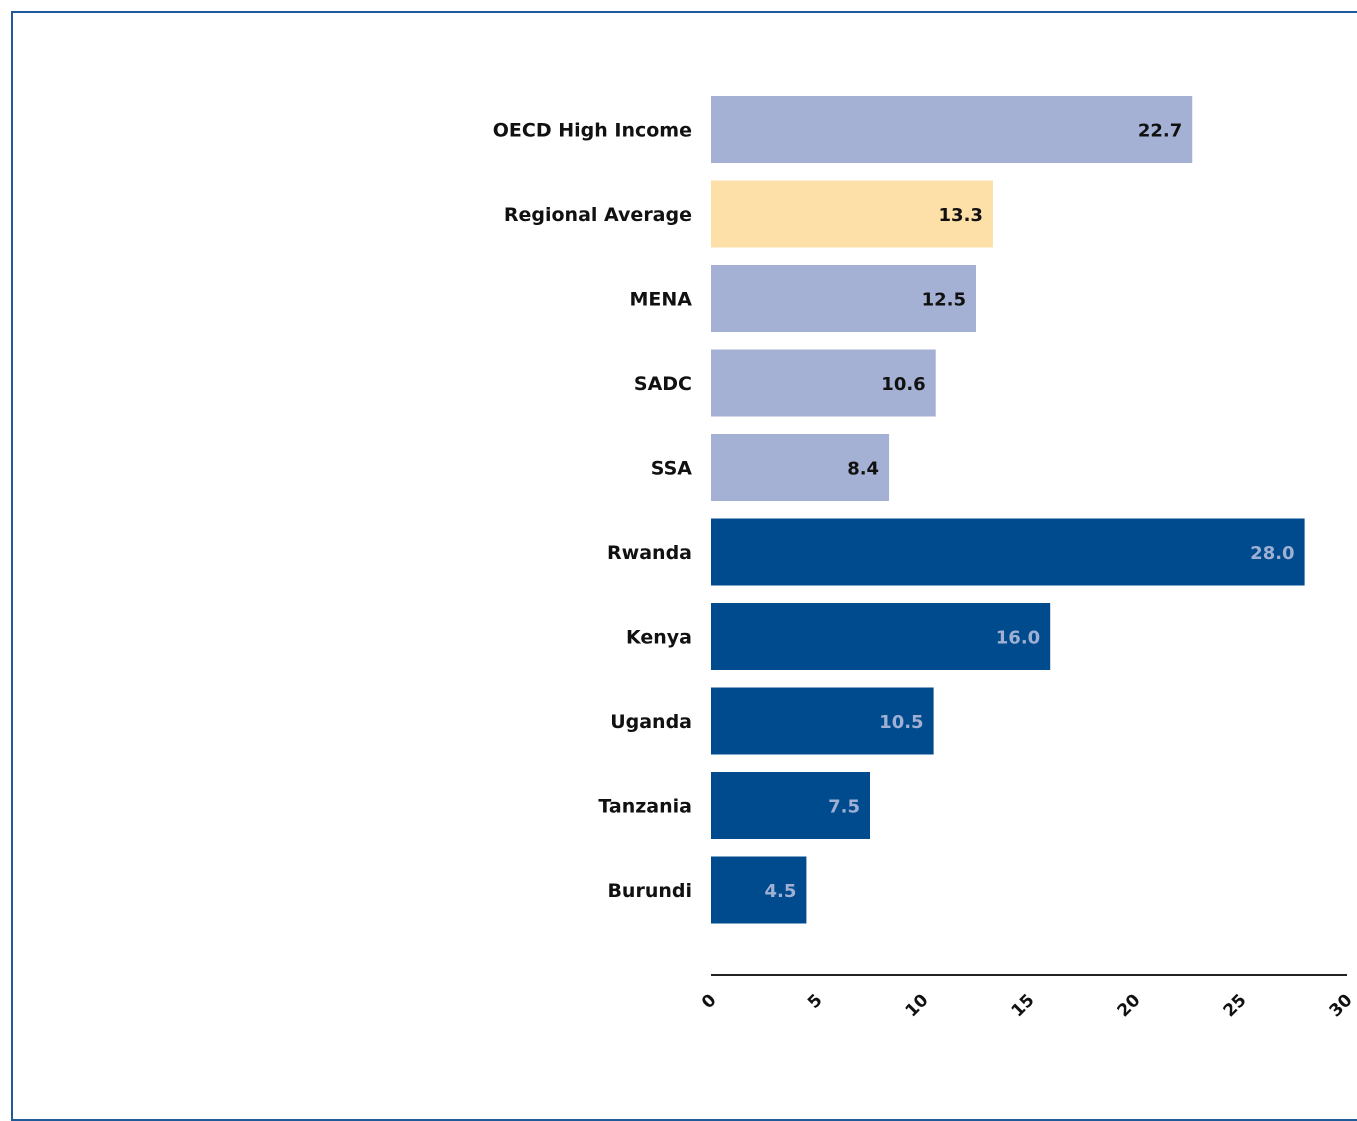 This screenshot has height=1121, width=1357. I want to click on value-label-uganda: 10.5, so click(901, 722).